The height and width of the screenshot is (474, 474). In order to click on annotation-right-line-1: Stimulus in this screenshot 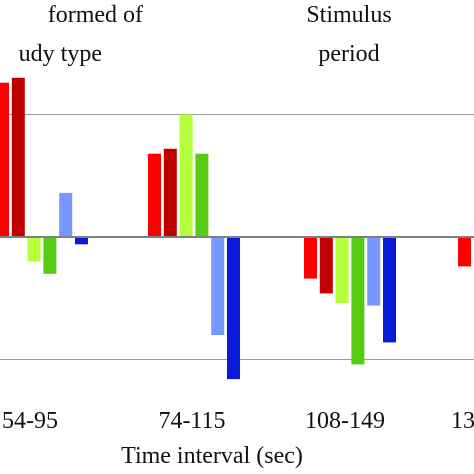, I will do `click(348, 15)`.